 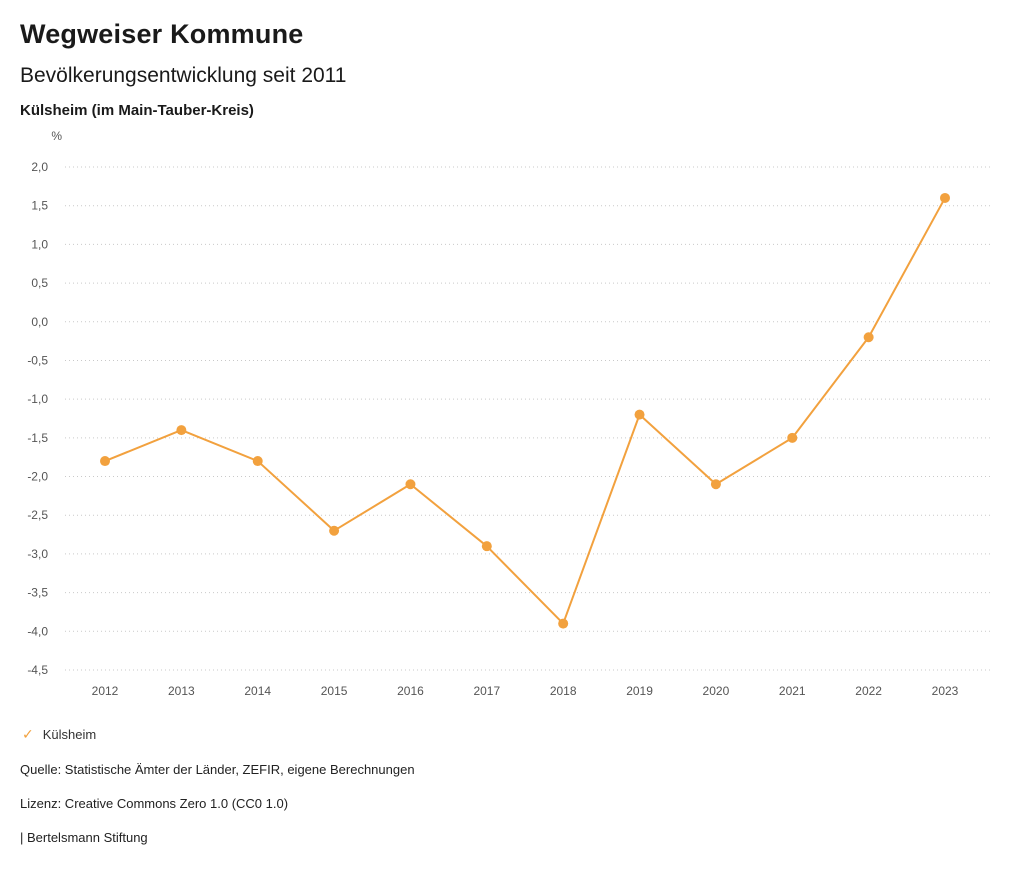 I want to click on x-tick-label: 2019, so click(x=639, y=691).